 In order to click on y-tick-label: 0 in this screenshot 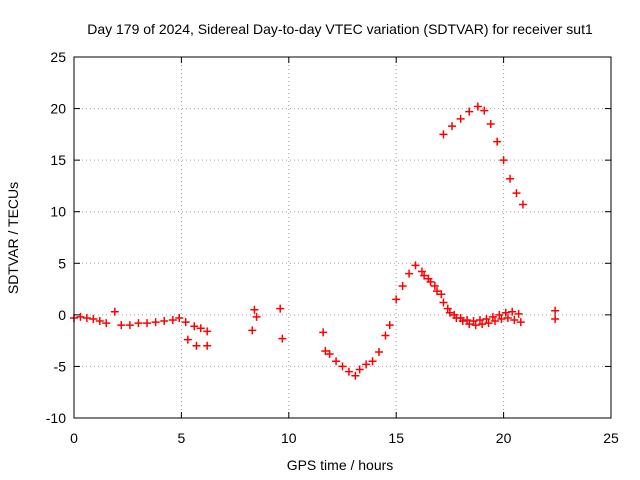, I will do `click(62, 315)`.